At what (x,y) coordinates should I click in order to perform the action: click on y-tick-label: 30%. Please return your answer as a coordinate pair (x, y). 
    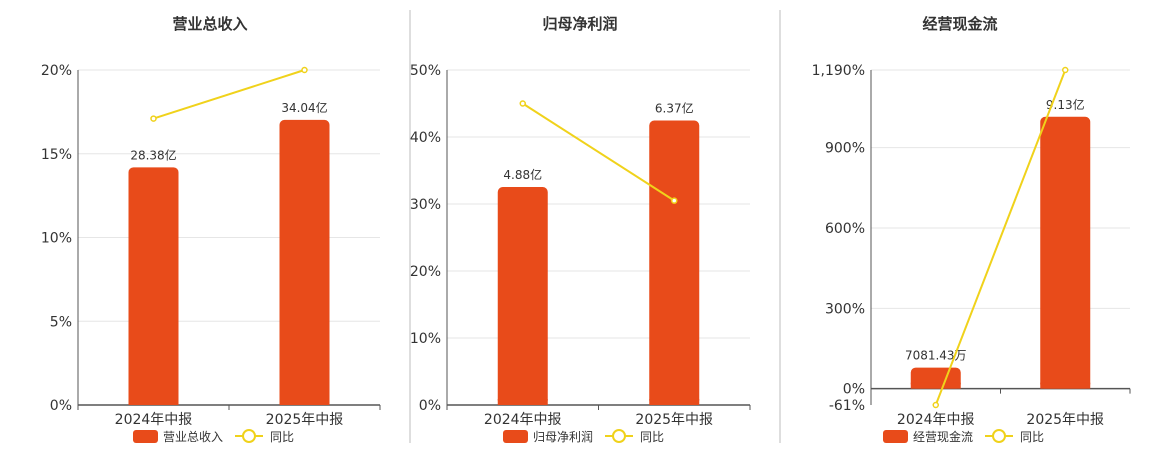
    Looking at the image, I should click on (425, 205).